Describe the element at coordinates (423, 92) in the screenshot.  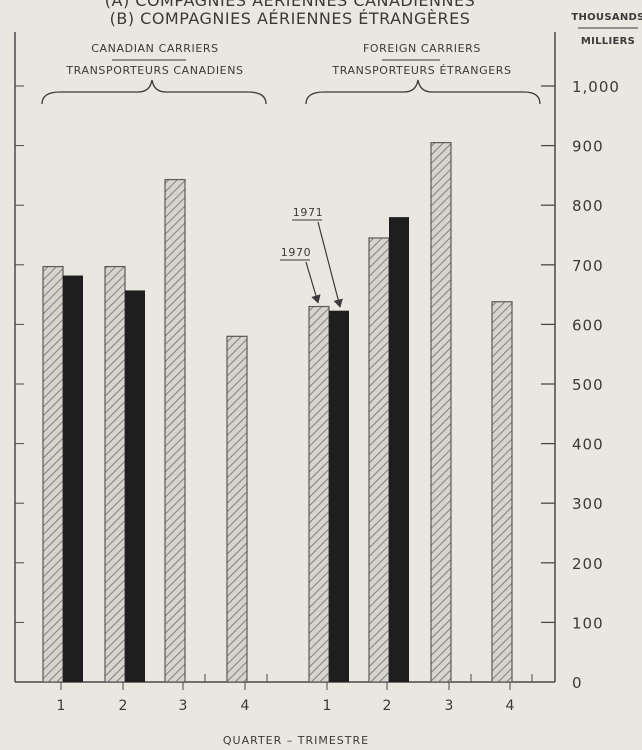
I see `group-brace-foreign` at that location.